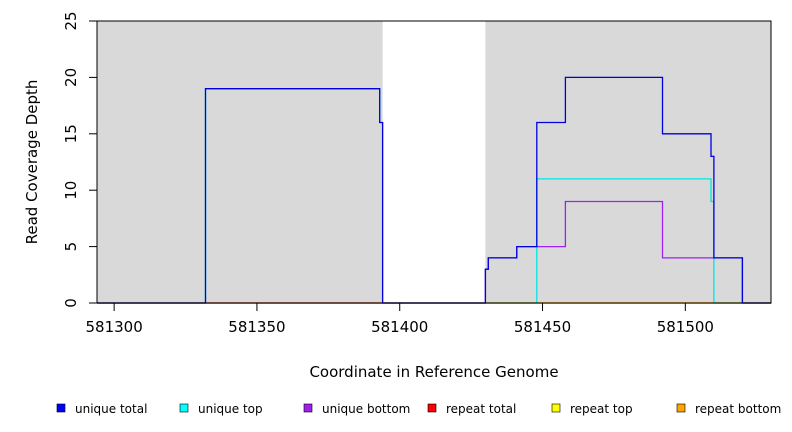 This screenshot has height=432, width=792. I want to click on legend-label: repeat top, so click(601, 409).